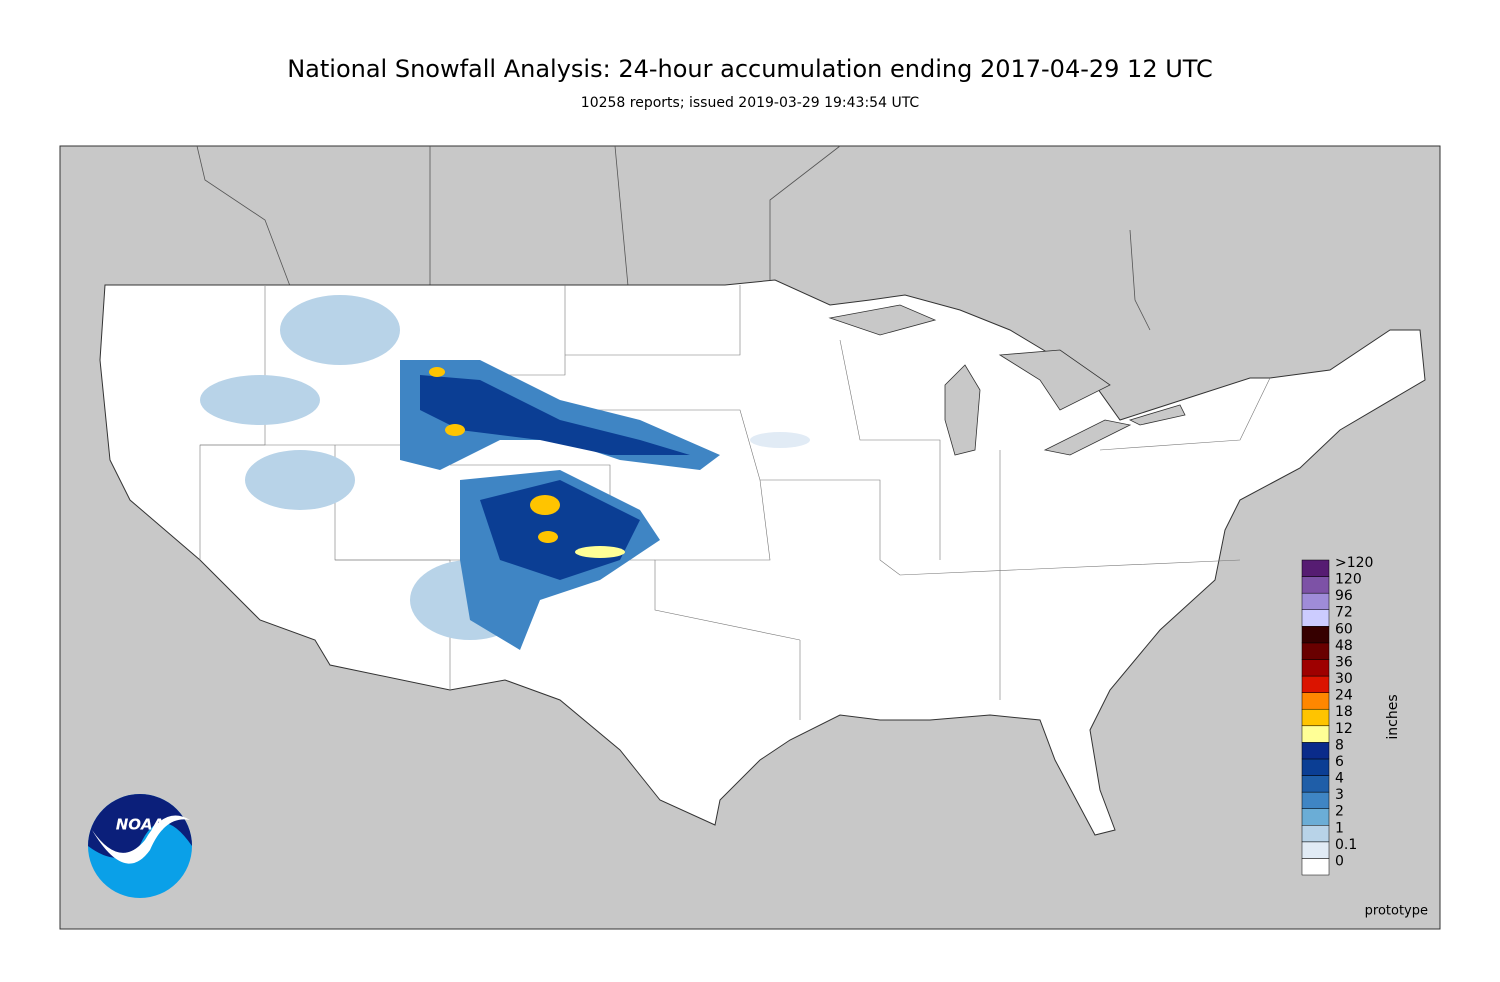 The height and width of the screenshot is (982, 1500). Describe the element at coordinates (673, 238) in the screenshot. I see `canada-borders` at that location.